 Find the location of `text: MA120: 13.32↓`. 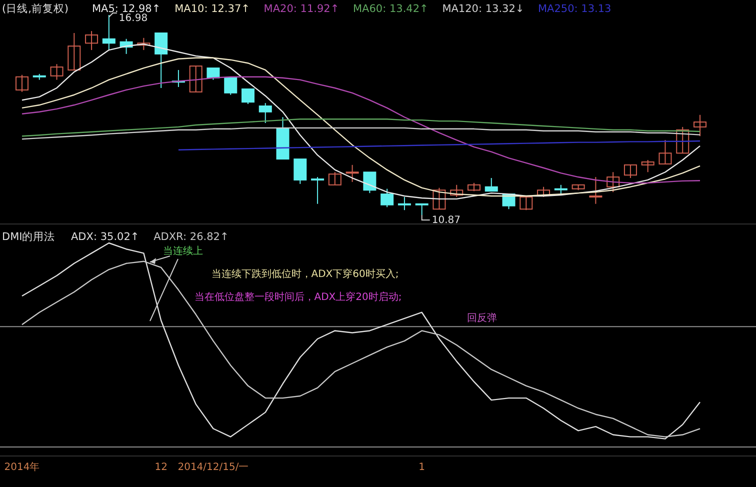

text: MA120: 13.32↓ is located at coordinates (483, 9).